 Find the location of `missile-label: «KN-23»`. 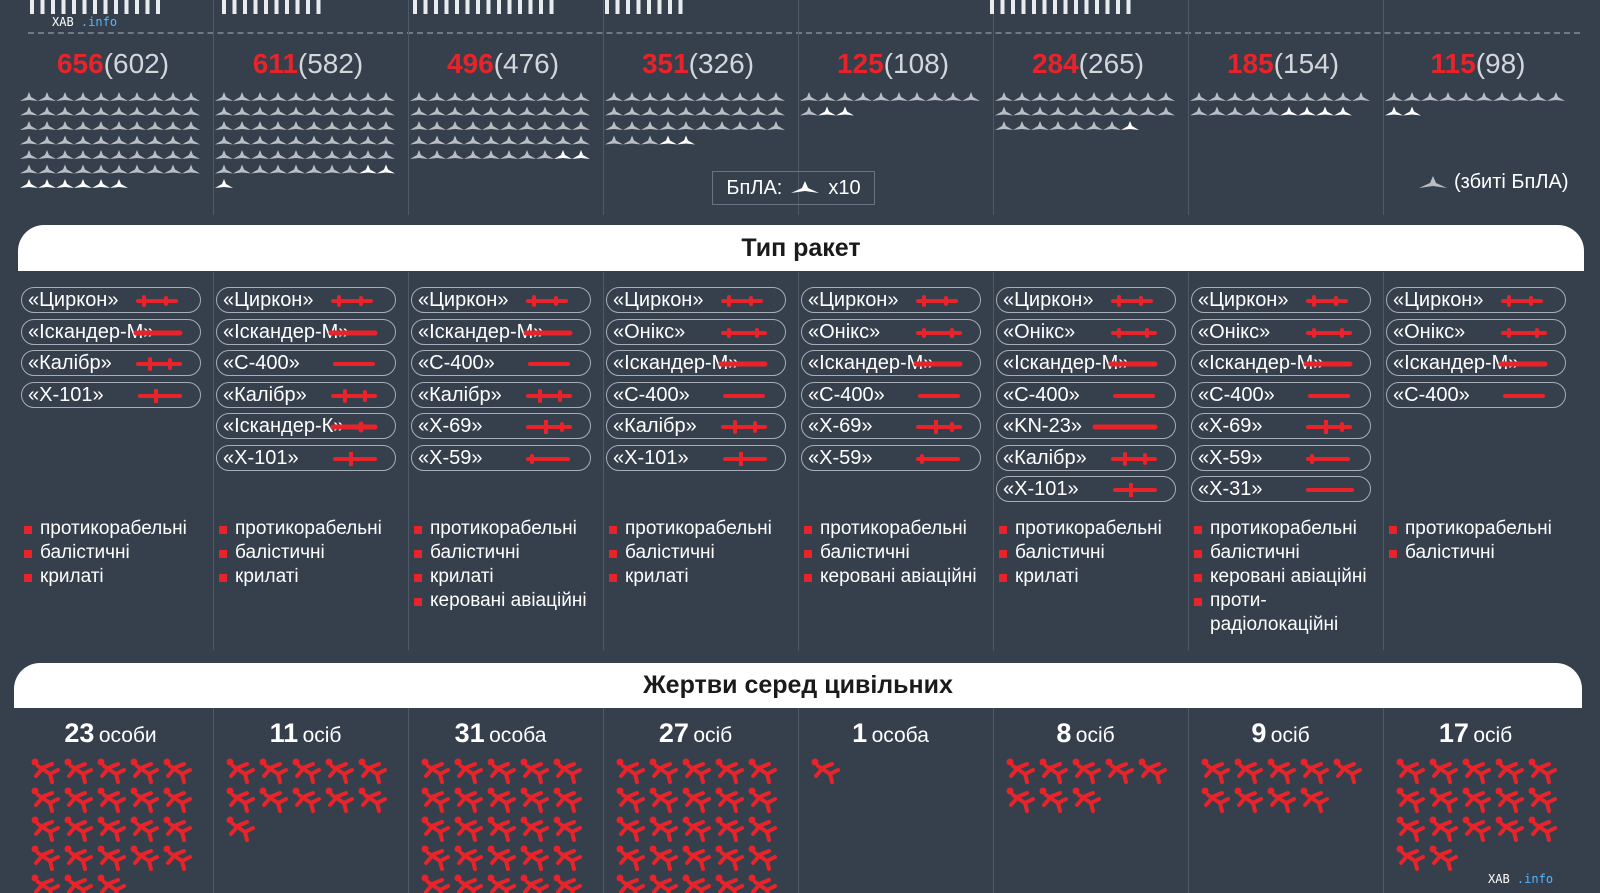

missile-label: «KN-23» is located at coordinates (1042, 426).